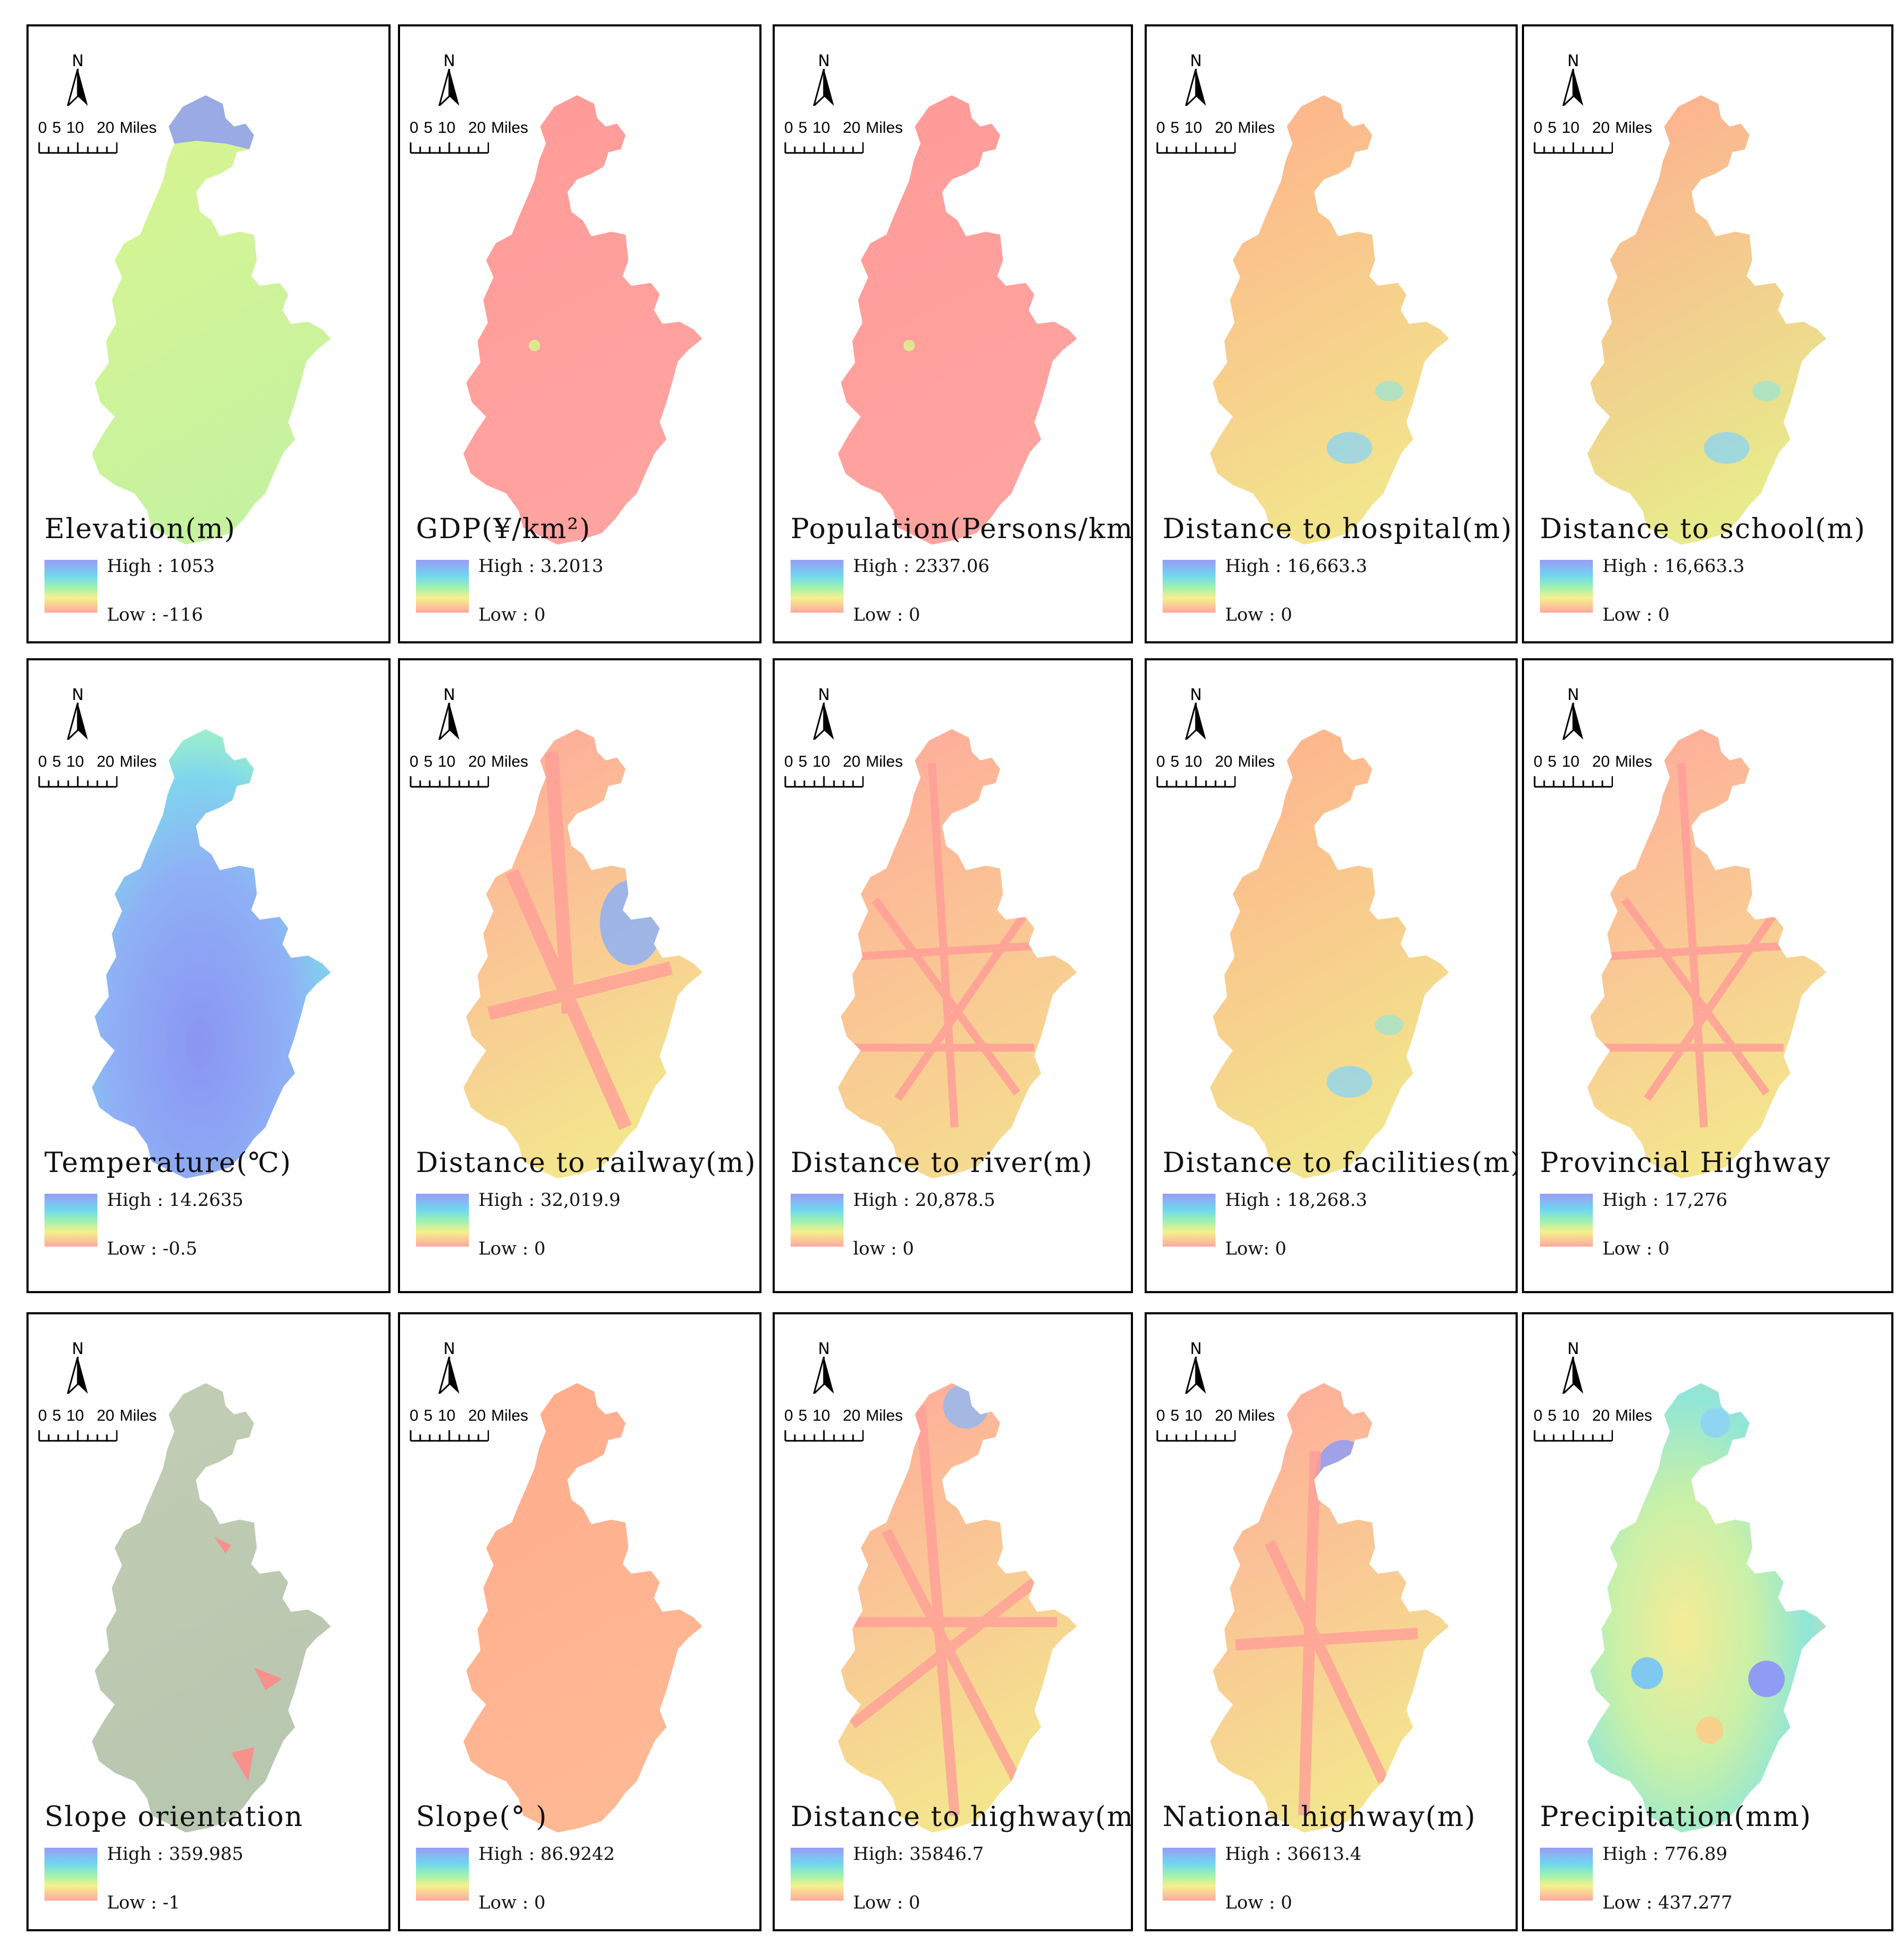 The width and height of the screenshot is (1904, 1944). I want to click on map-panel: N 0 5 10 20 Miles Provincial Highway, so click(1707, 976).